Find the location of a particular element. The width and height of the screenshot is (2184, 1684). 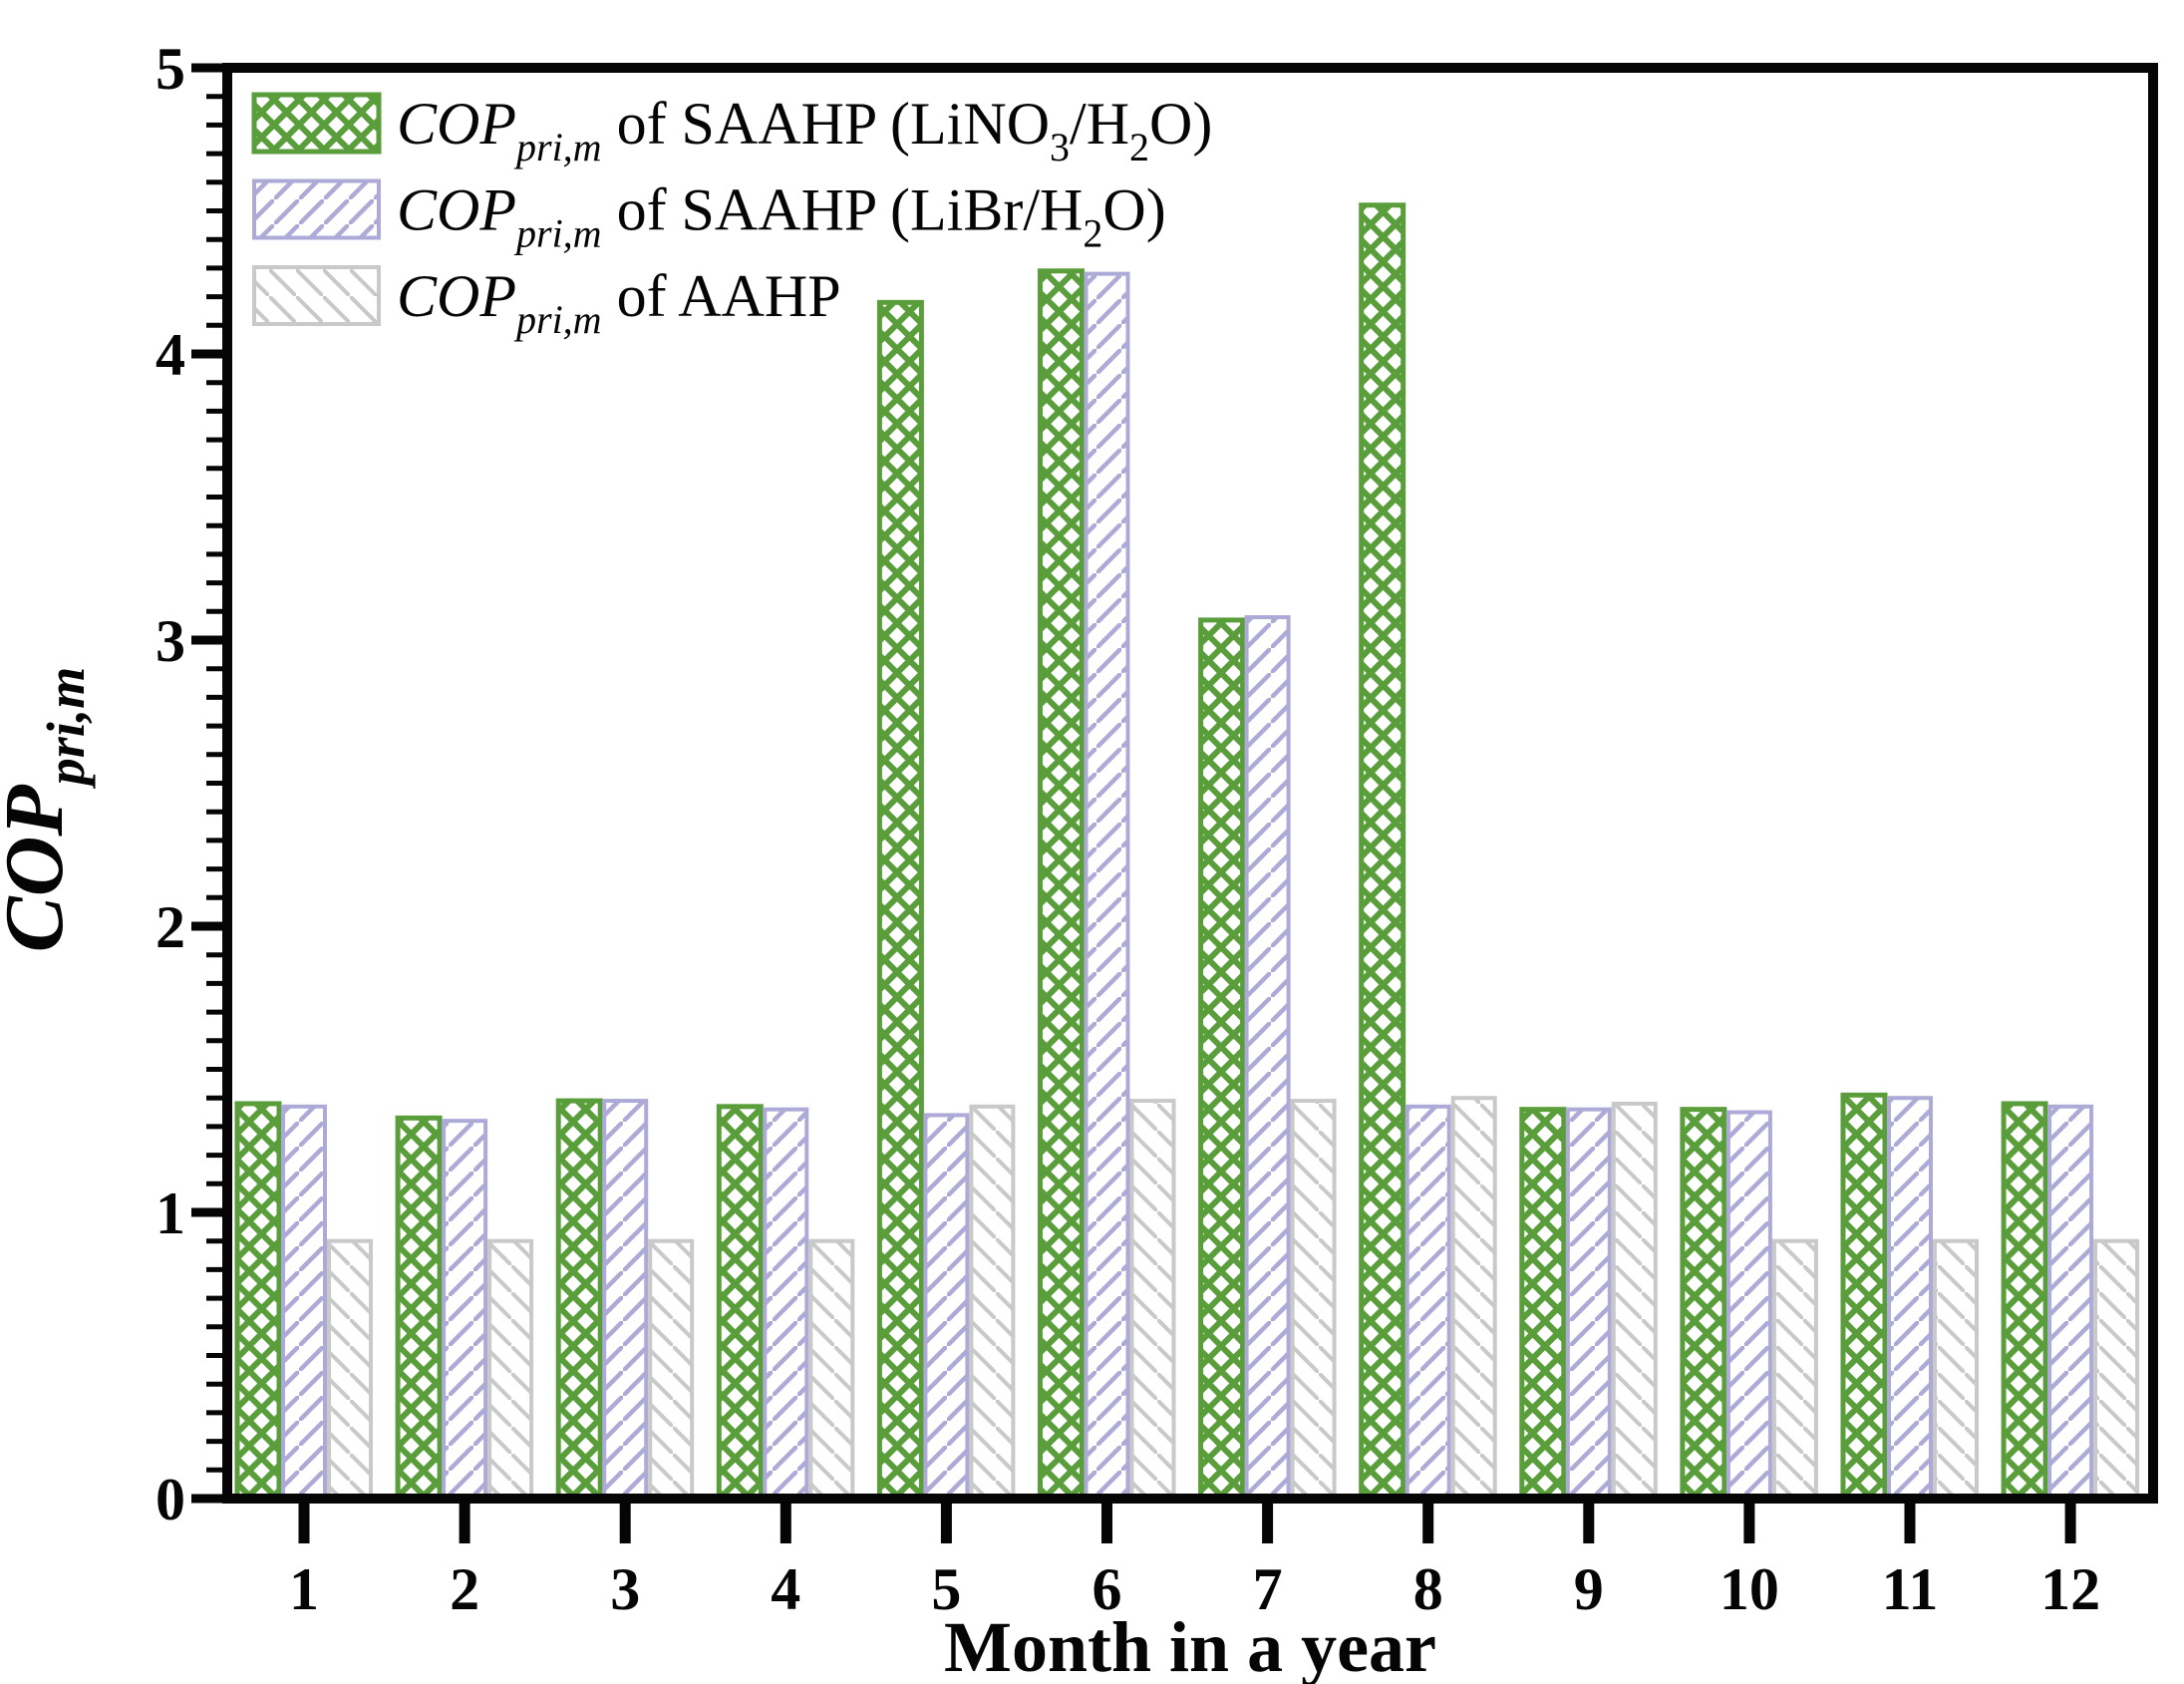

x-tick-label: 7 is located at coordinates (1268, 1589).